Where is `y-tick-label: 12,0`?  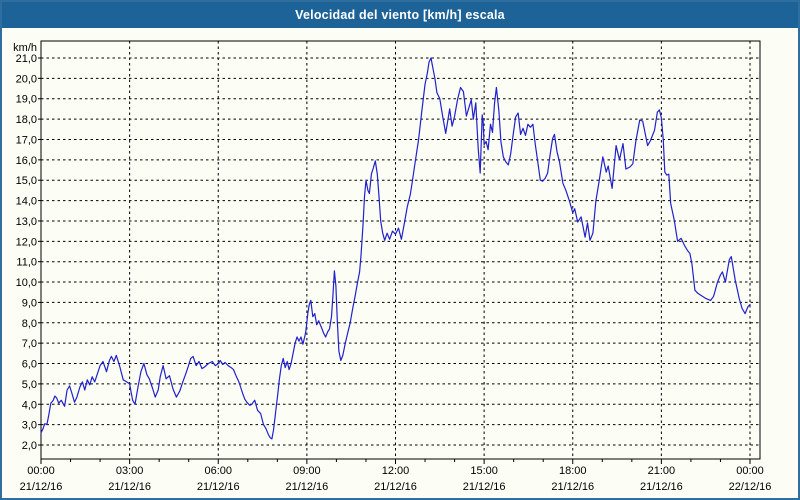 y-tick-label: 12,0 is located at coordinates (26, 242).